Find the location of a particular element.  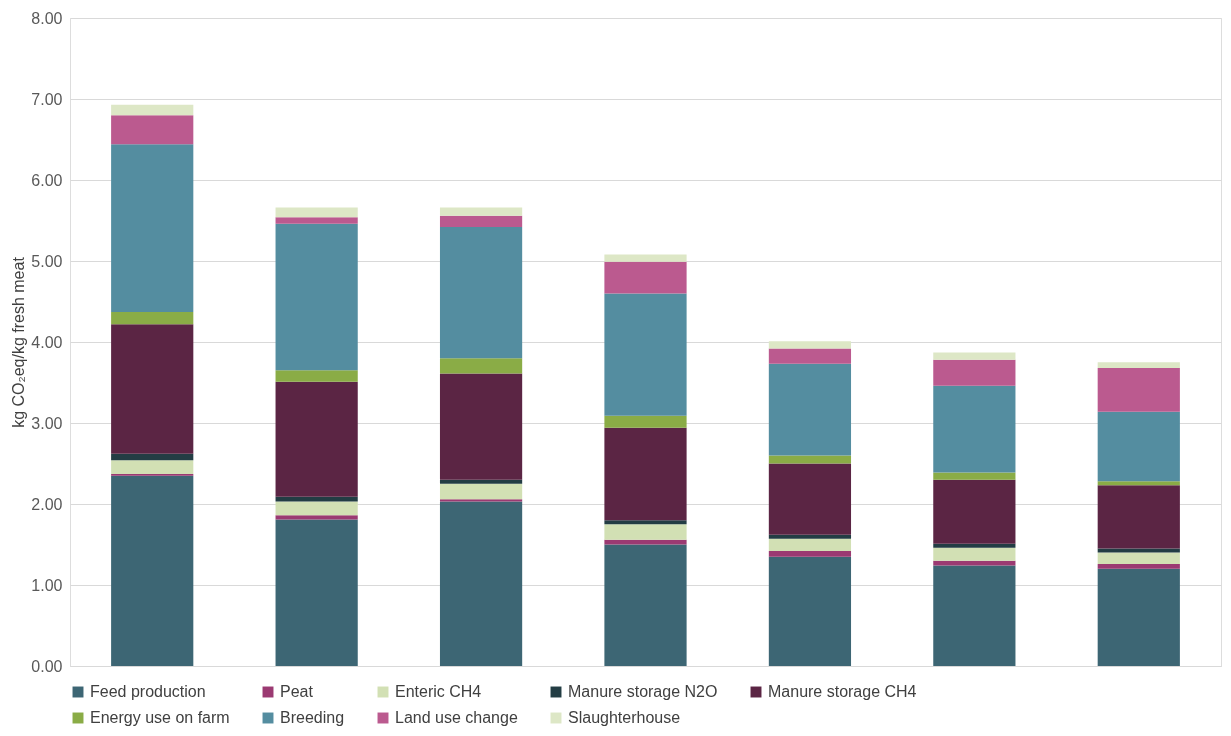

legend-label: Breeding is located at coordinates (312, 717).